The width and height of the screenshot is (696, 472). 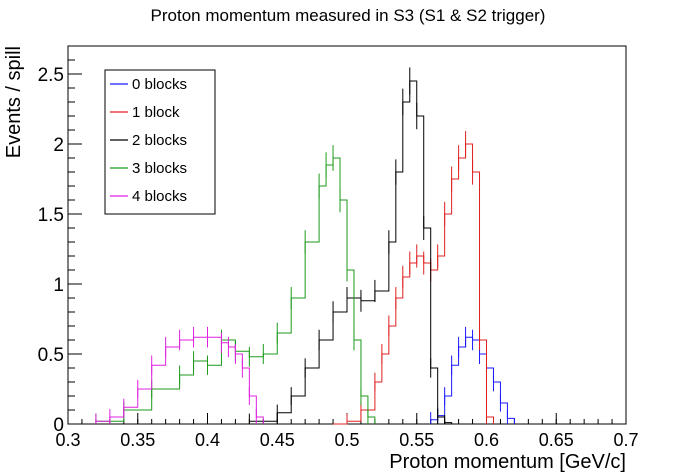 I want to click on legend-label: 1 block, so click(x=156, y=112).